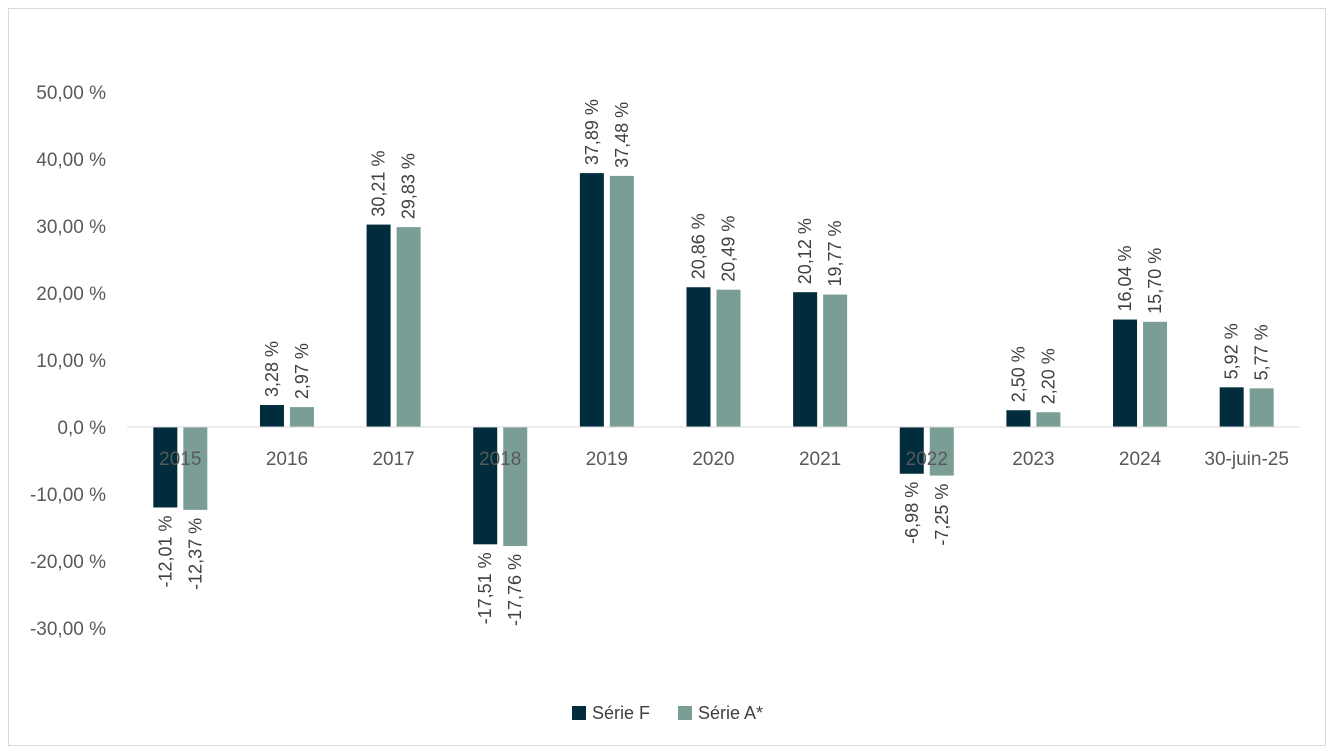  What do you see at coordinates (515, 590) in the screenshot?
I see `data-label: -17,76 %` at bounding box center [515, 590].